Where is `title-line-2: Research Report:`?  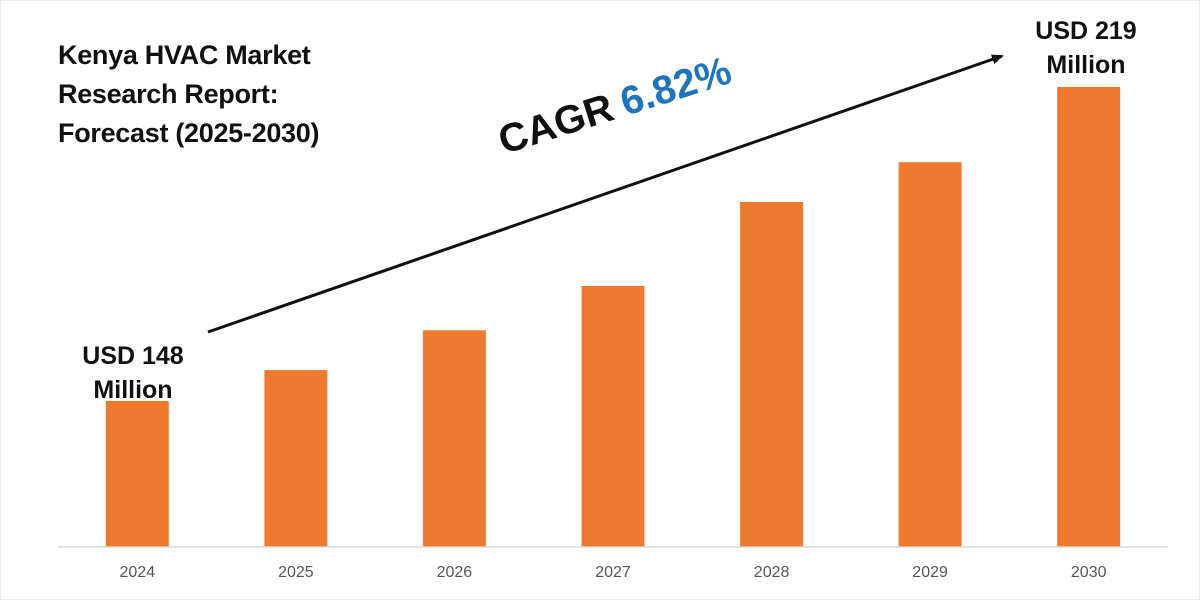
title-line-2: Research Report: is located at coordinates (168, 94).